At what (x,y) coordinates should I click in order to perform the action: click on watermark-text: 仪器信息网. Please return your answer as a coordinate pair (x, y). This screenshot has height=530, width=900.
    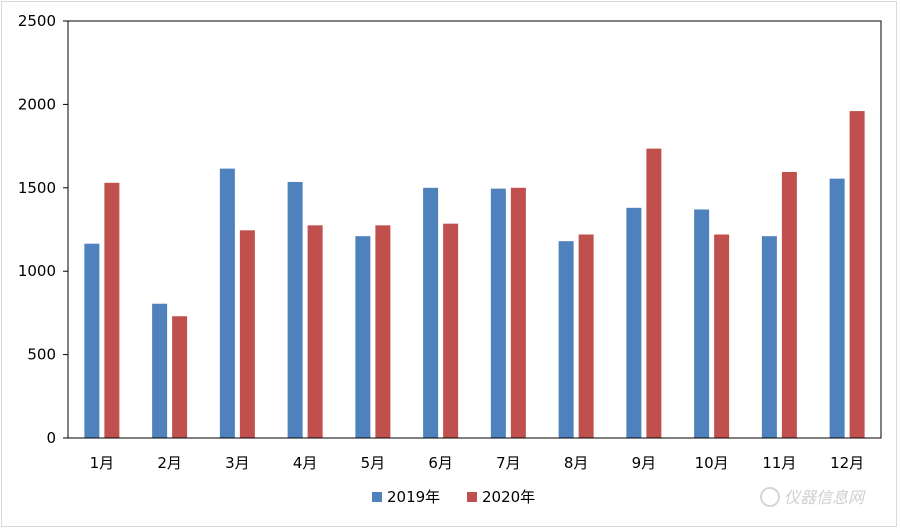
    Looking at the image, I should click on (825, 497).